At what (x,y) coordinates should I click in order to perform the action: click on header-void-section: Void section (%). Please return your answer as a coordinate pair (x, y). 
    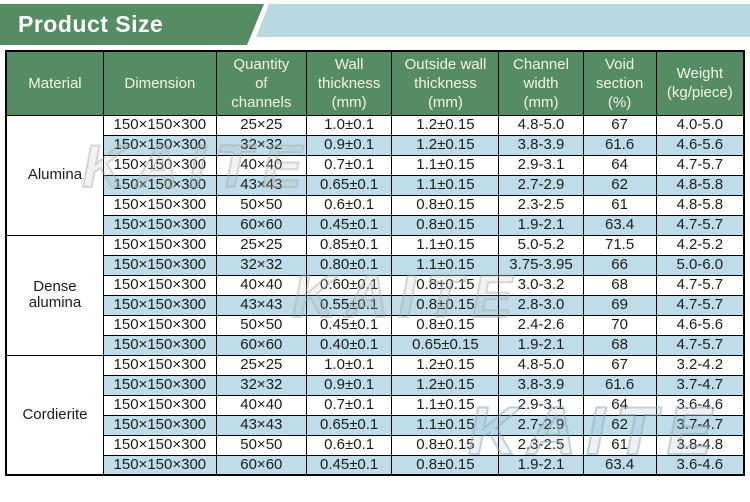
    Looking at the image, I should click on (619, 83).